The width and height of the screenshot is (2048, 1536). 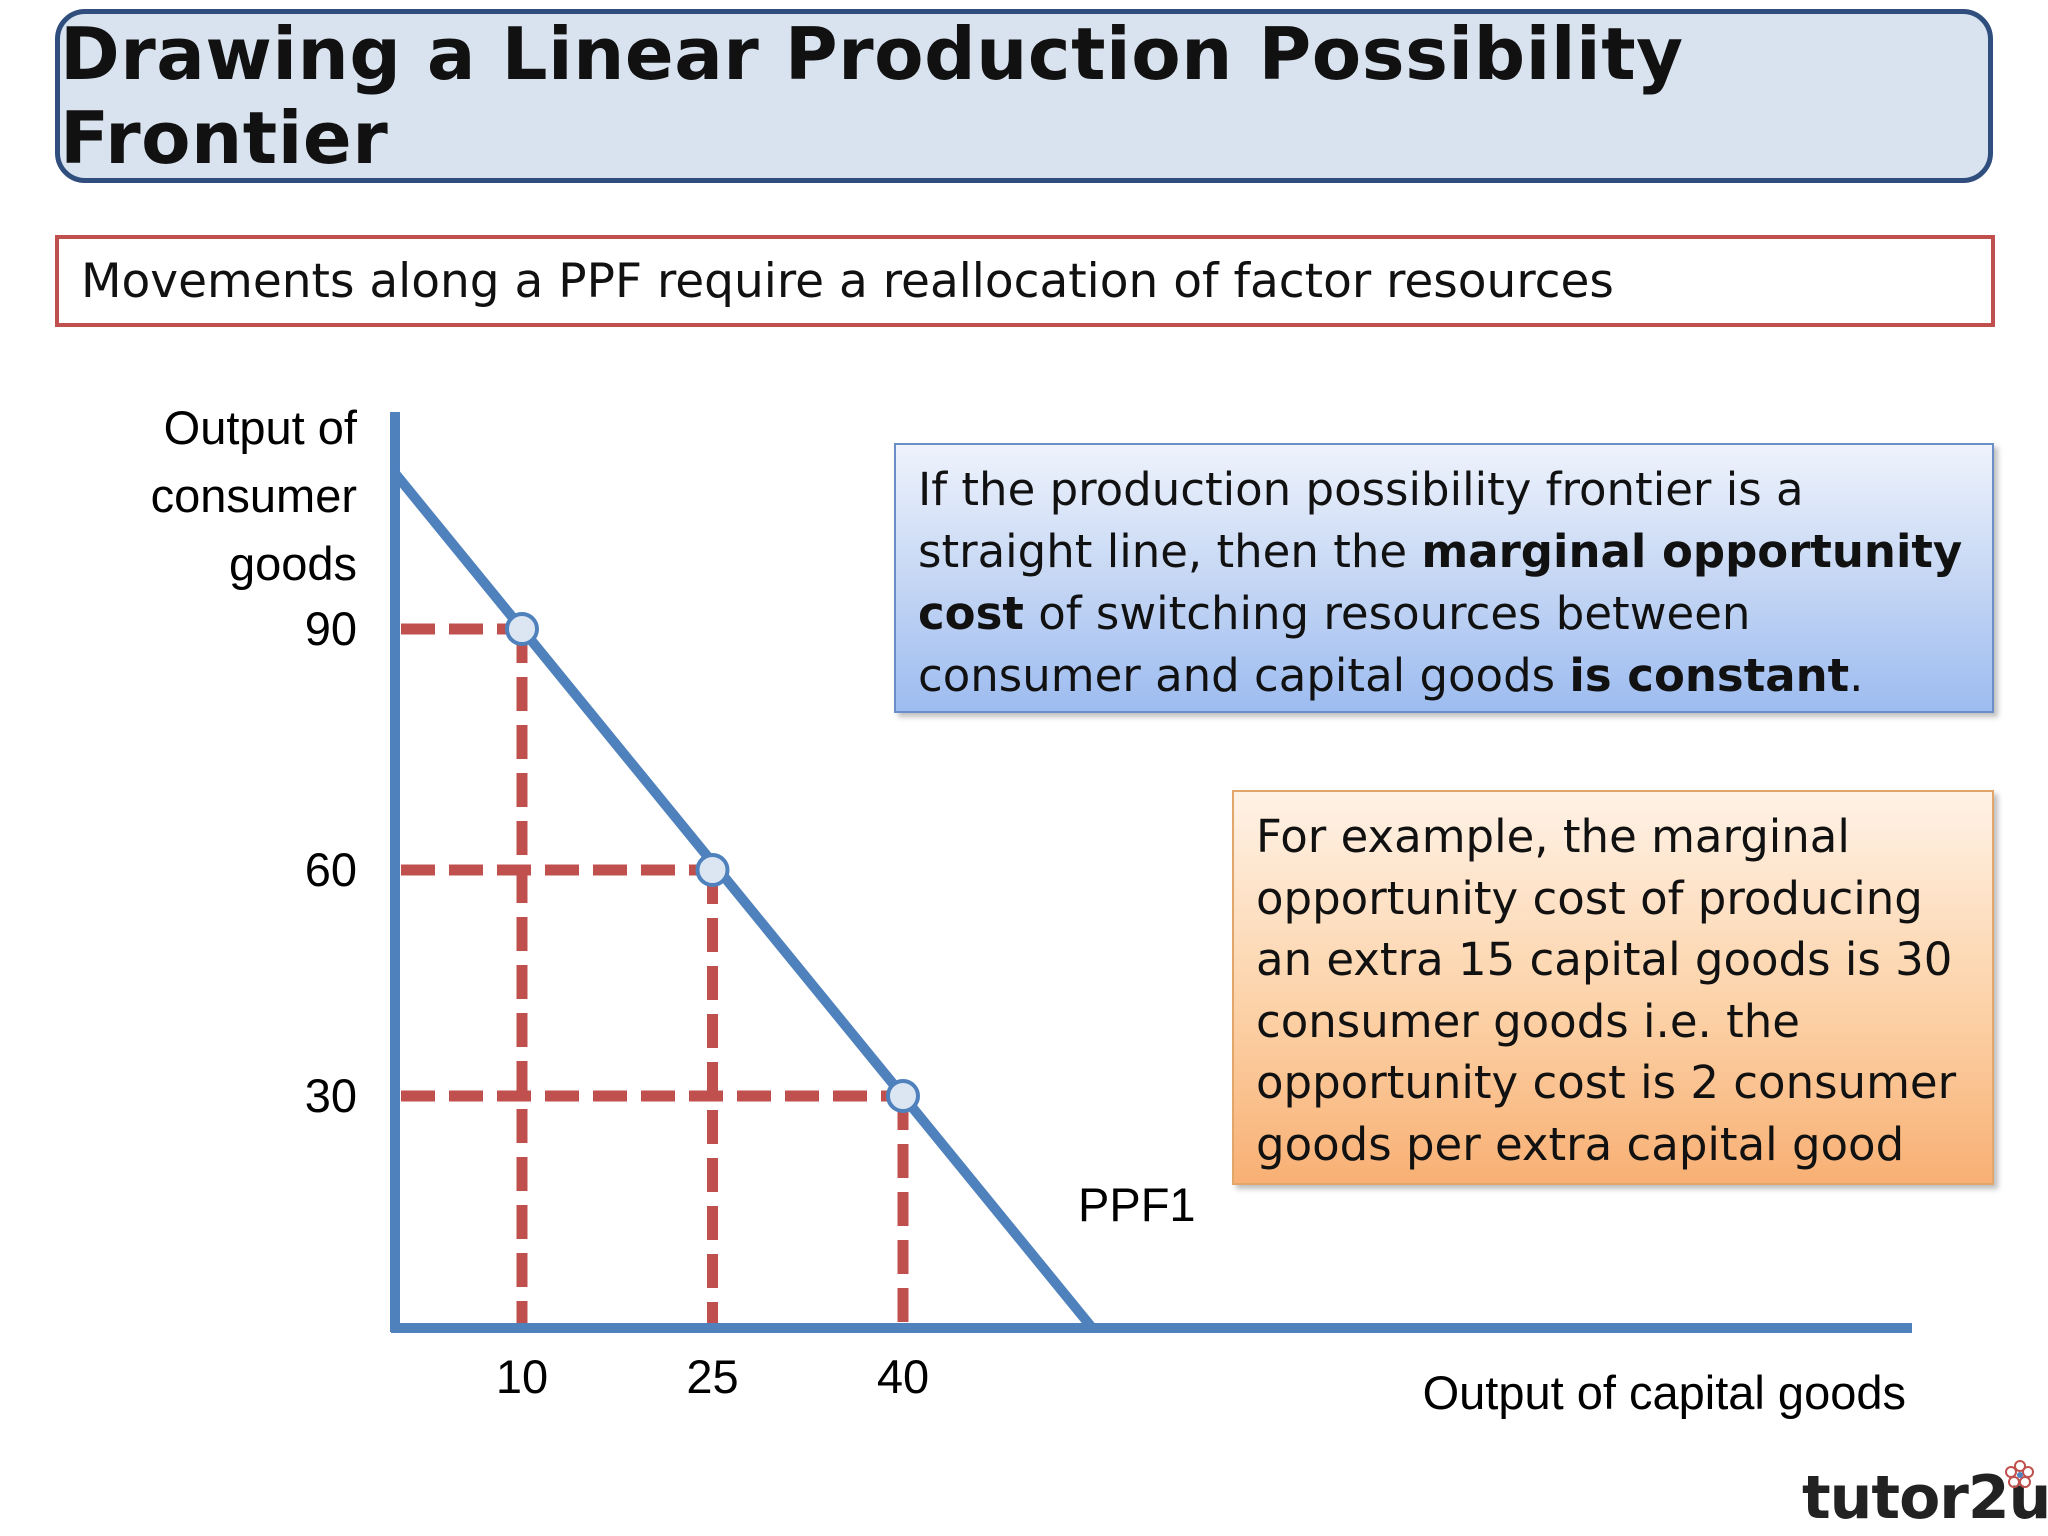 I want to click on guide-lines, so click(x=655, y=973).